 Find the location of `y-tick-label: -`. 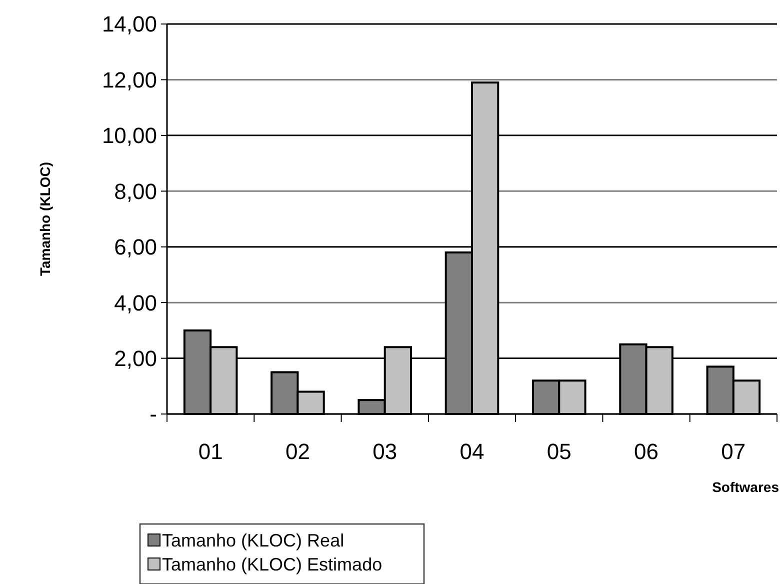

y-tick-label: - is located at coordinates (153, 414).